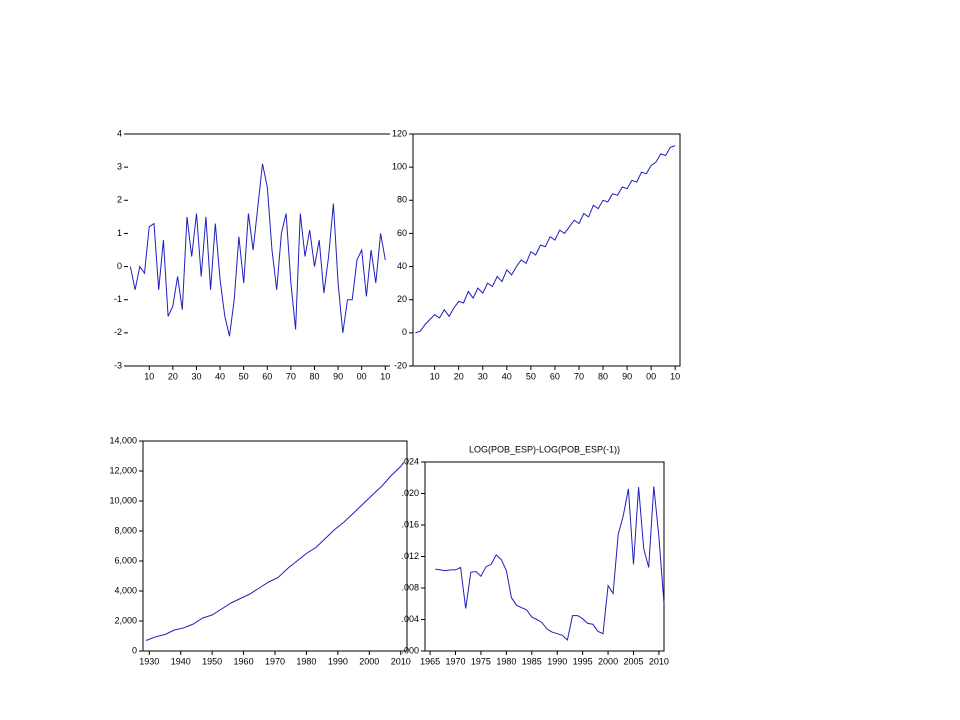  What do you see at coordinates (410, 650) in the screenshot?
I see `y-tick-label: .000` at bounding box center [410, 650].